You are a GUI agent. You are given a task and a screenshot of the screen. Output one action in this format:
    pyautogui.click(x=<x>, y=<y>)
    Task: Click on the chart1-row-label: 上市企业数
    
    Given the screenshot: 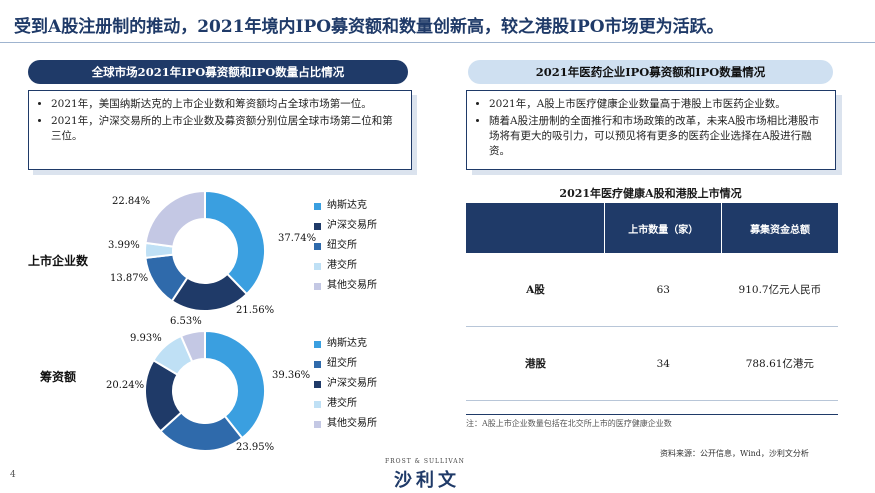 What is the action you would take?
    pyautogui.click(x=58, y=261)
    